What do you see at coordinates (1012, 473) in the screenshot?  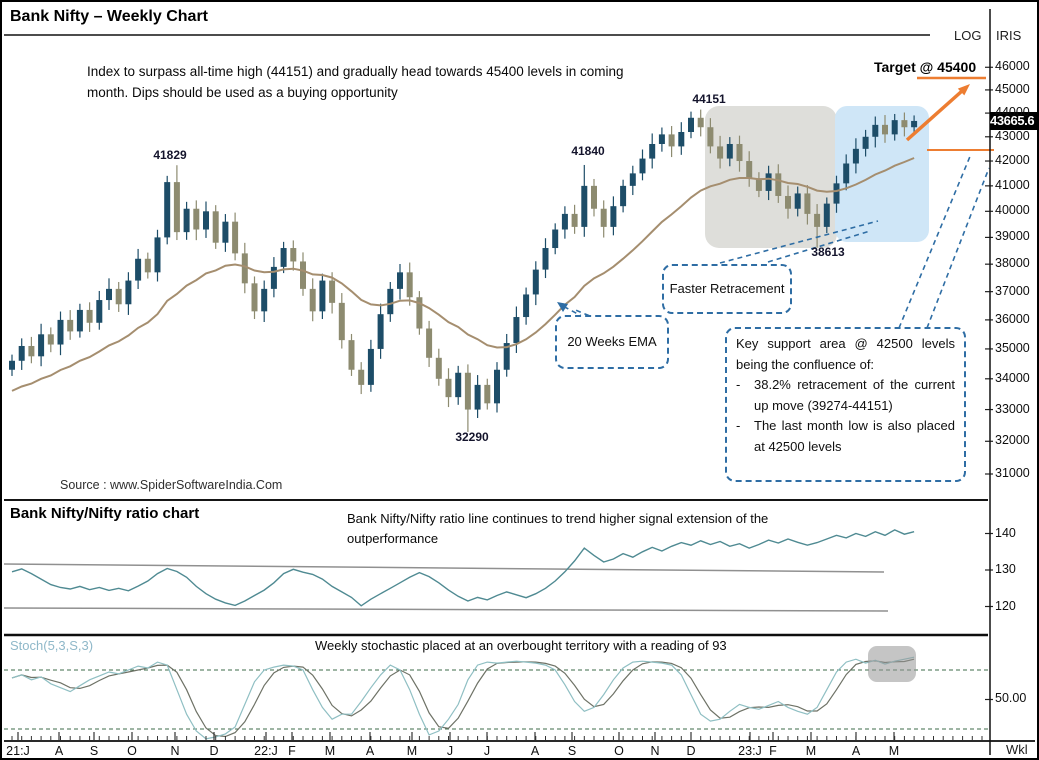 I see `price-tick-label: 31000` at bounding box center [1012, 473].